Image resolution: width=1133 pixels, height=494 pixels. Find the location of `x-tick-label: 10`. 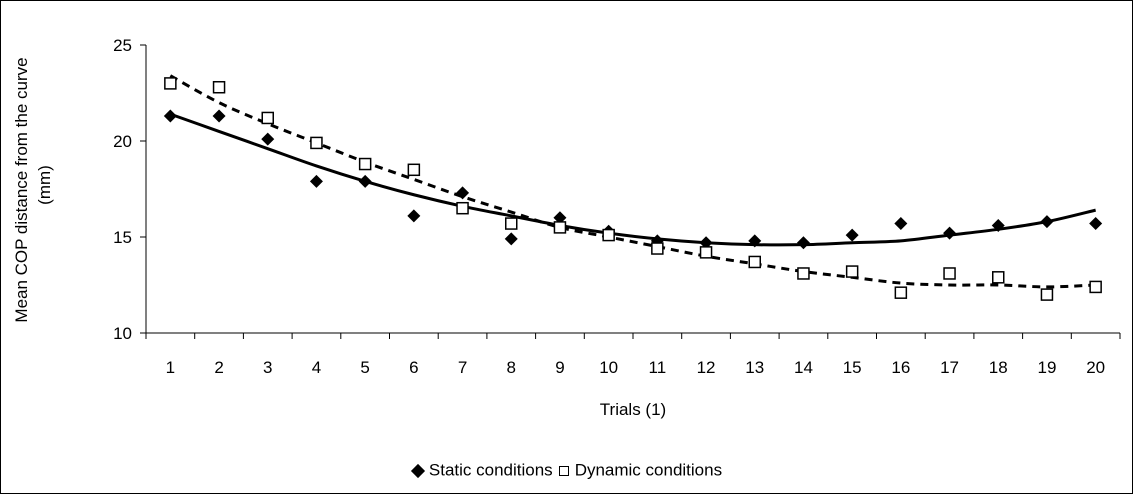

x-tick-label: 10 is located at coordinates (608, 367).